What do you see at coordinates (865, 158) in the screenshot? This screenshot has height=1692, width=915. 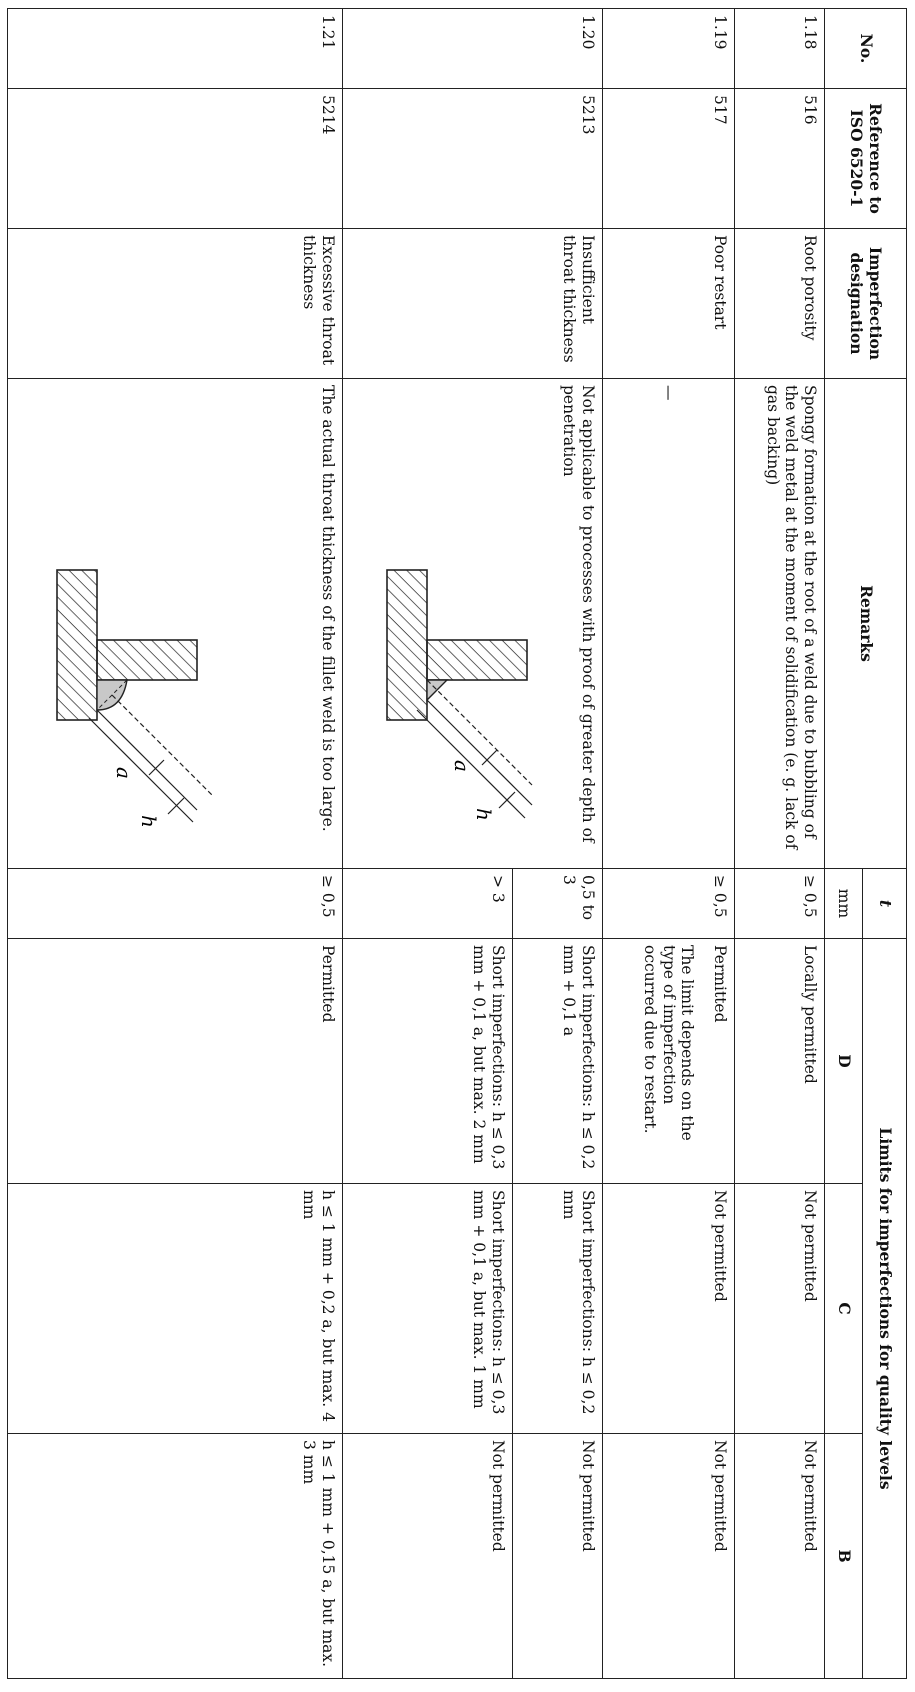 I see `header-reference: Reference to ISO 6520-1` at bounding box center [865, 158].